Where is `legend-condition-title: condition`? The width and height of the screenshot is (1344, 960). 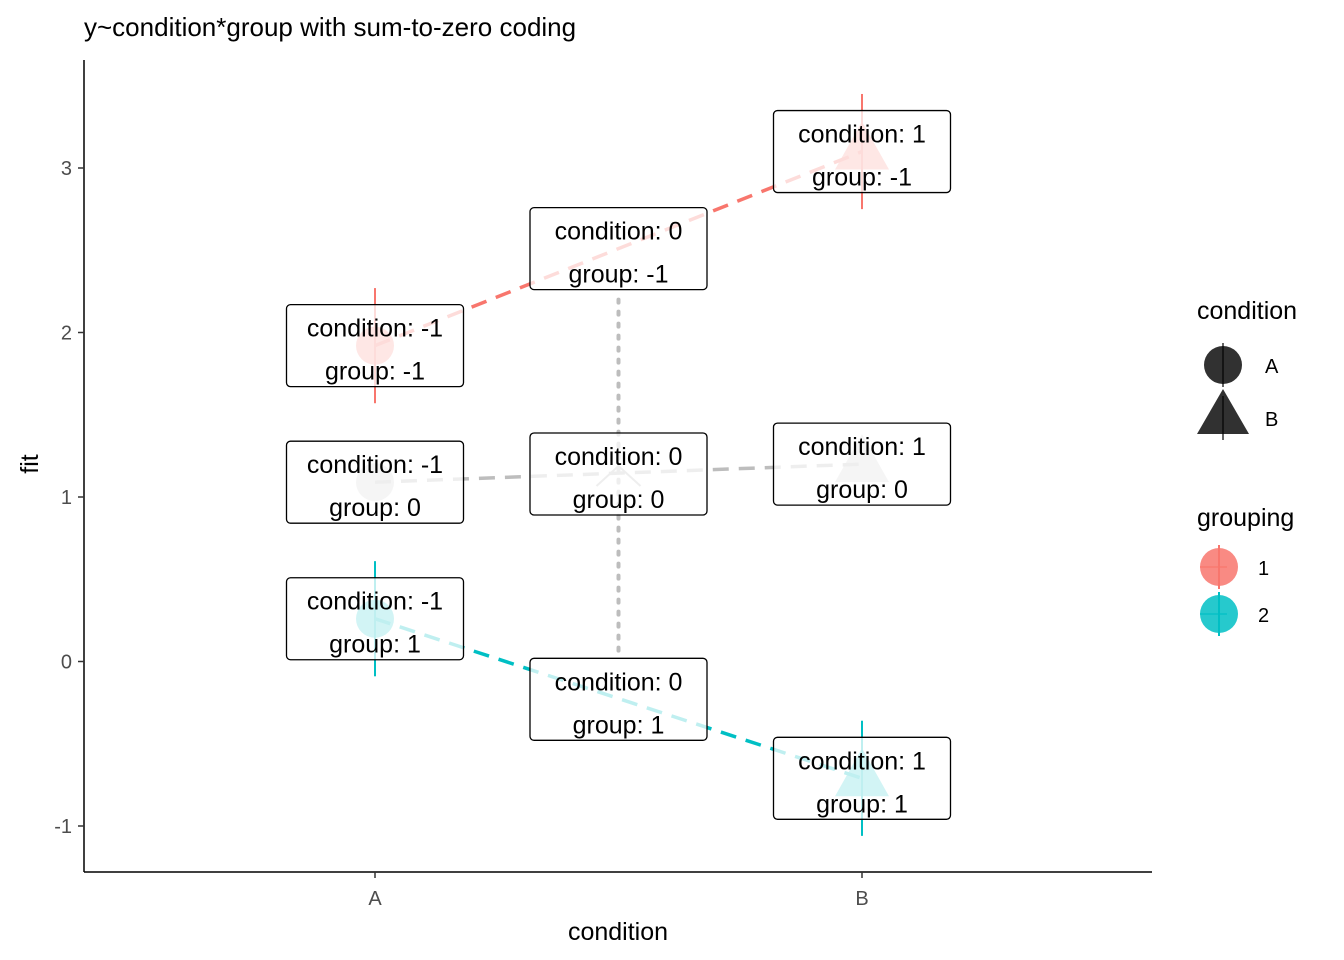 legend-condition-title: condition is located at coordinates (1247, 311).